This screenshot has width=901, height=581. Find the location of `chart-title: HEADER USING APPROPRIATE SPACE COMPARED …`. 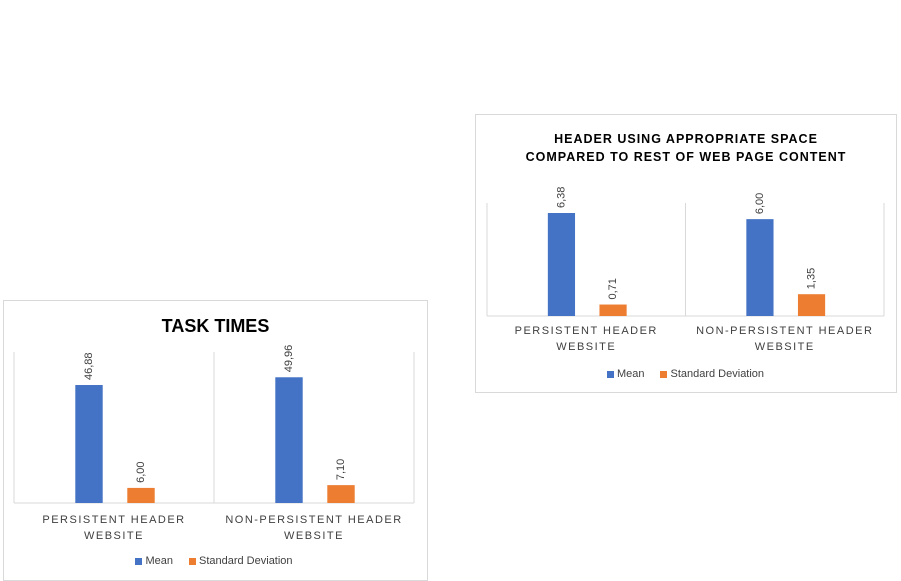

chart-title: HEADER USING APPROPRIATE SPACE COMPARED … is located at coordinates (686, 148).